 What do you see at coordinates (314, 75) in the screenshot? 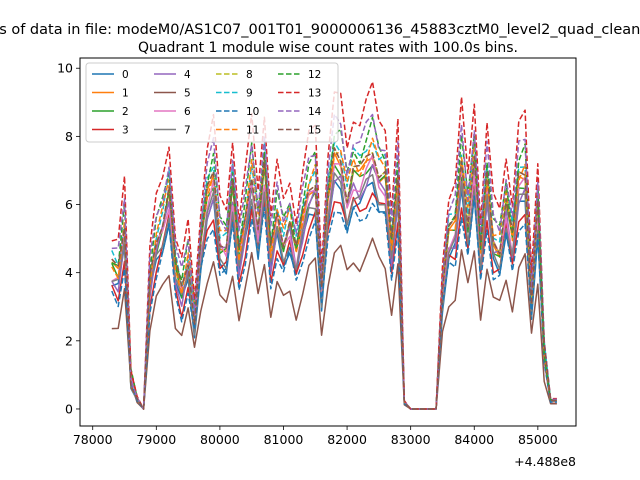
I see `legend-label-12: 12` at bounding box center [314, 75].